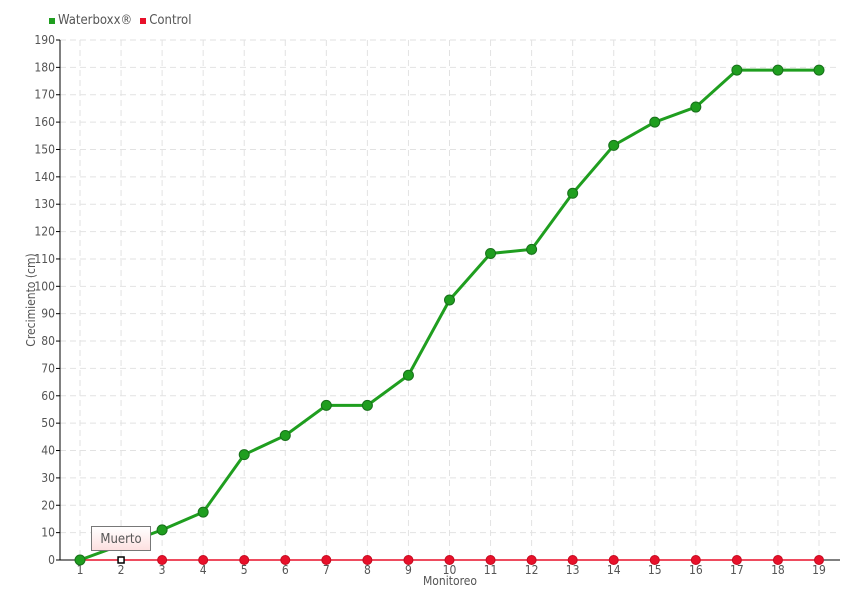 The height and width of the screenshot is (600, 860). Describe the element at coordinates (655, 570) in the screenshot. I see `x-tick-label: 15` at that location.